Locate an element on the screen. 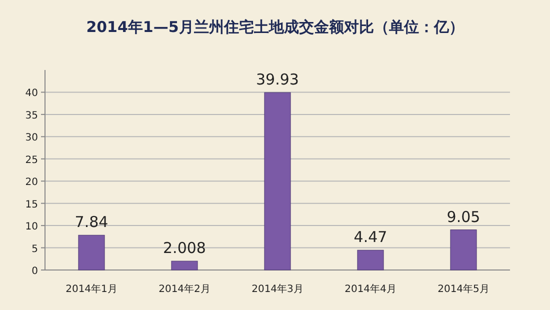  y-tick-label: 5 is located at coordinates (35, 249).